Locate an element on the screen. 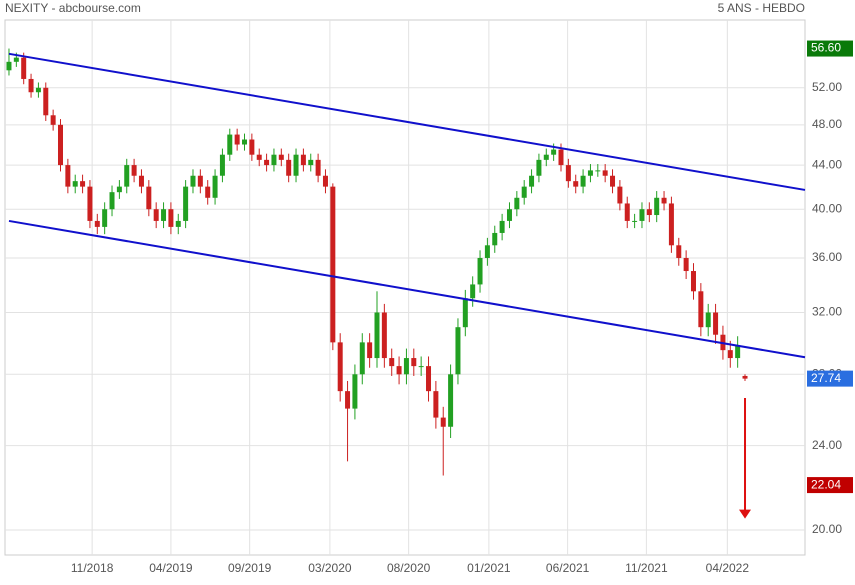 The height and width of the screenshot is (585, 855). y-tick-label: 36.00 is located at coordinates (827, 257).